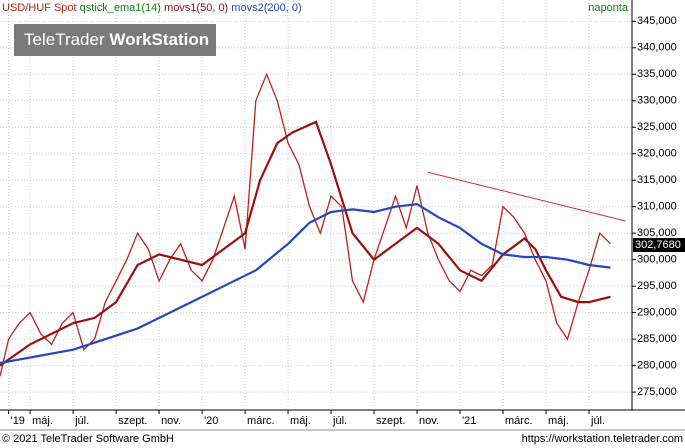 This screenshot has height=448, width=685. Describe the element at coordinates (18, 421) in the screenshot. I see `x-tick-label: '19` at that location.